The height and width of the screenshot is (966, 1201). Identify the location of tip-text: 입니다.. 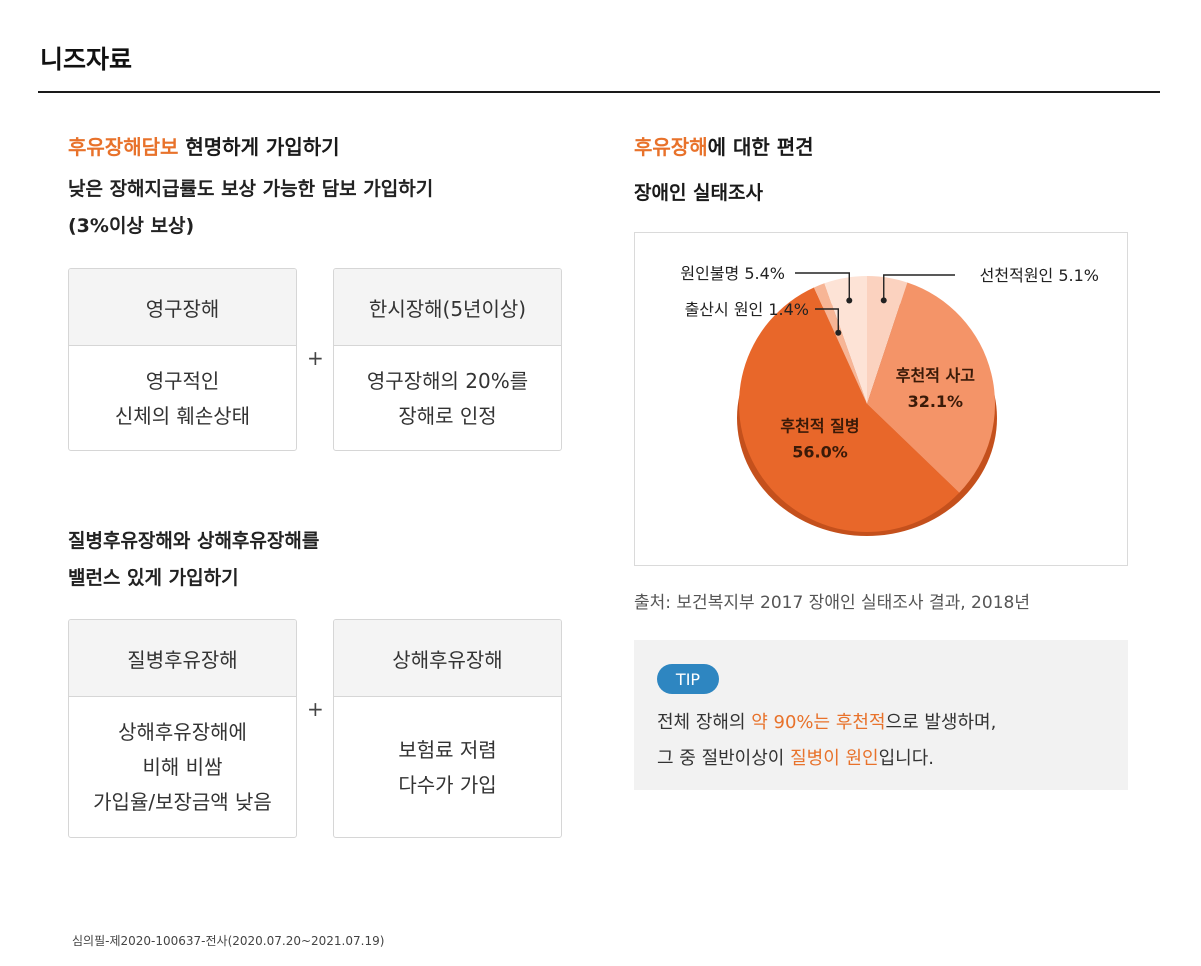
(906, 758).